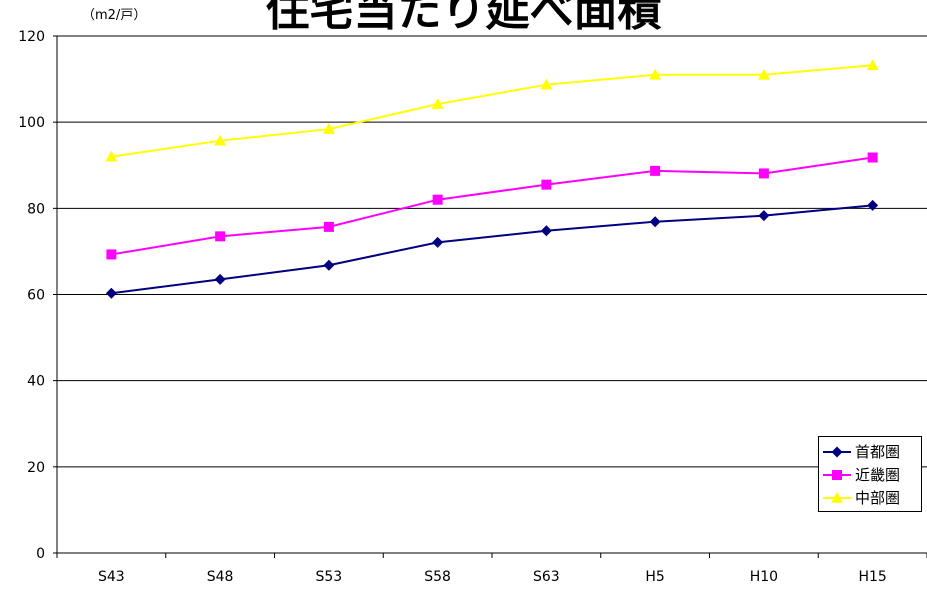 The height and width of the screenshot is (590, 927). What do you see at coordinates (492, 249) in the screenshot?
I see `series-line-shutoken` at bounding box center [492, 249].